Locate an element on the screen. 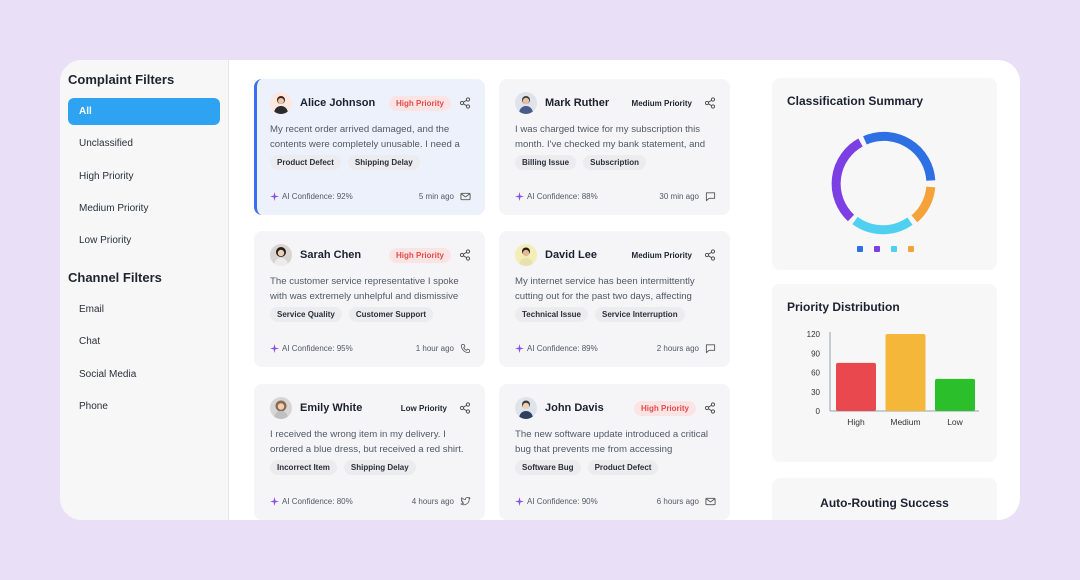 The width and height of the screenshot is (1080, 580). tag: Customer Support is located at coordinates (391, 314).